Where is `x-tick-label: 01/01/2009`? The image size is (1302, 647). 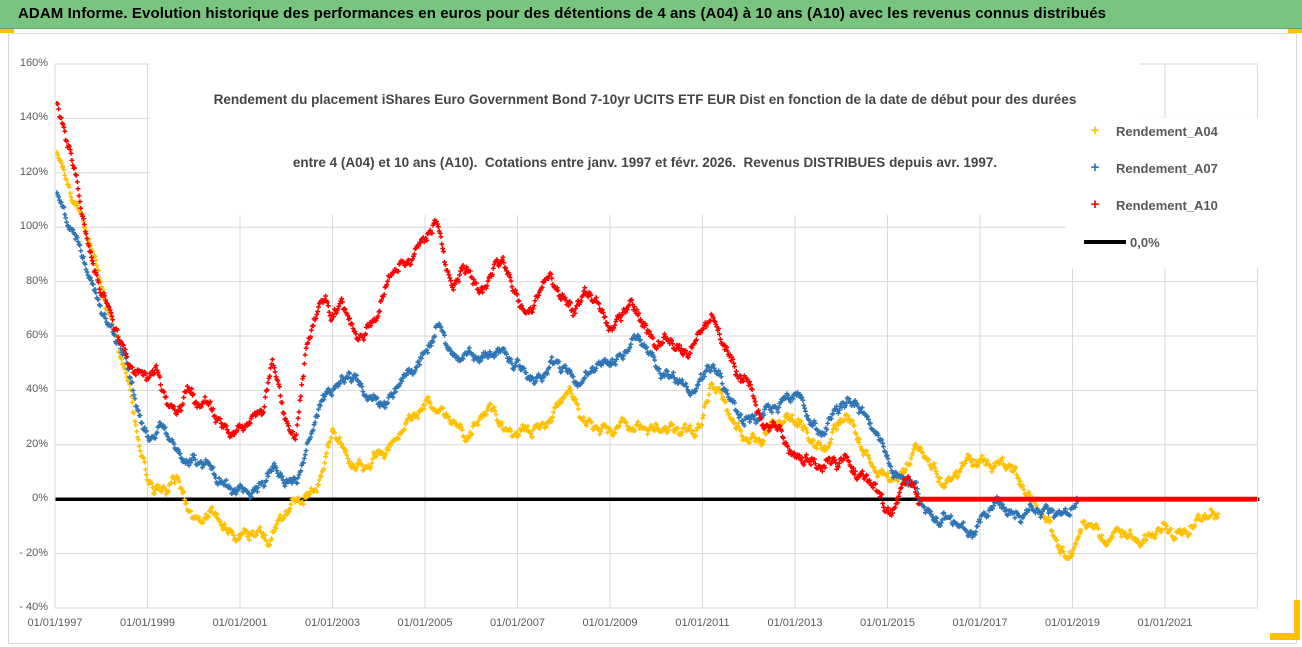 x-tick-label: 01/01/2009 is located at coordinates (610, 623).